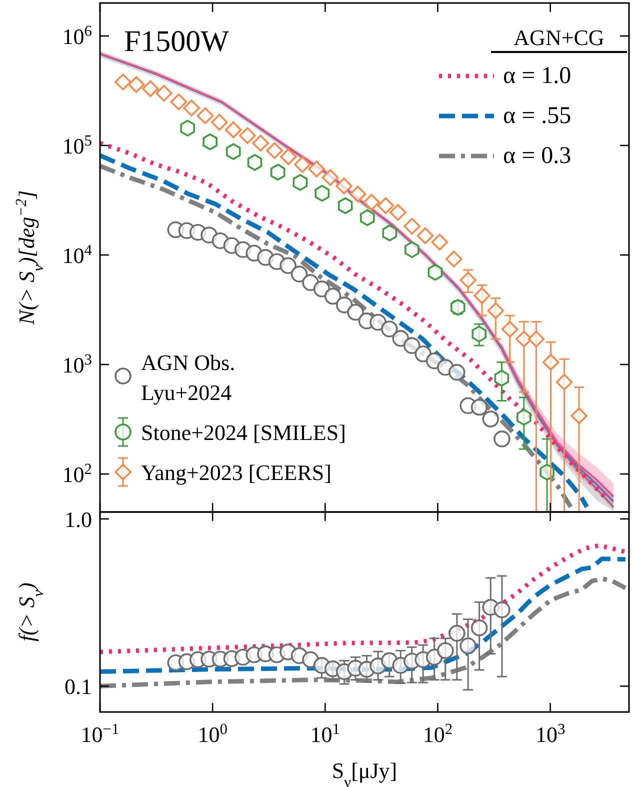 The height and width of the screenshot is (787, 632). I want to click on legend-title: AGN+CG, so click(559, 37).